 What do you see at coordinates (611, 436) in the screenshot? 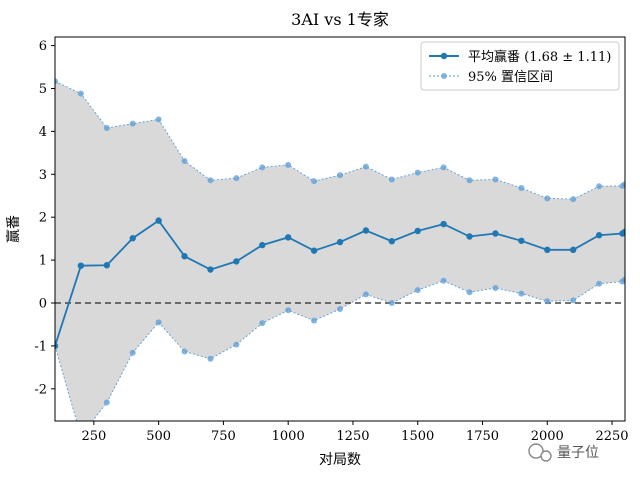
I see `x-tick-label: 2250` at bounding box center [611, 436].